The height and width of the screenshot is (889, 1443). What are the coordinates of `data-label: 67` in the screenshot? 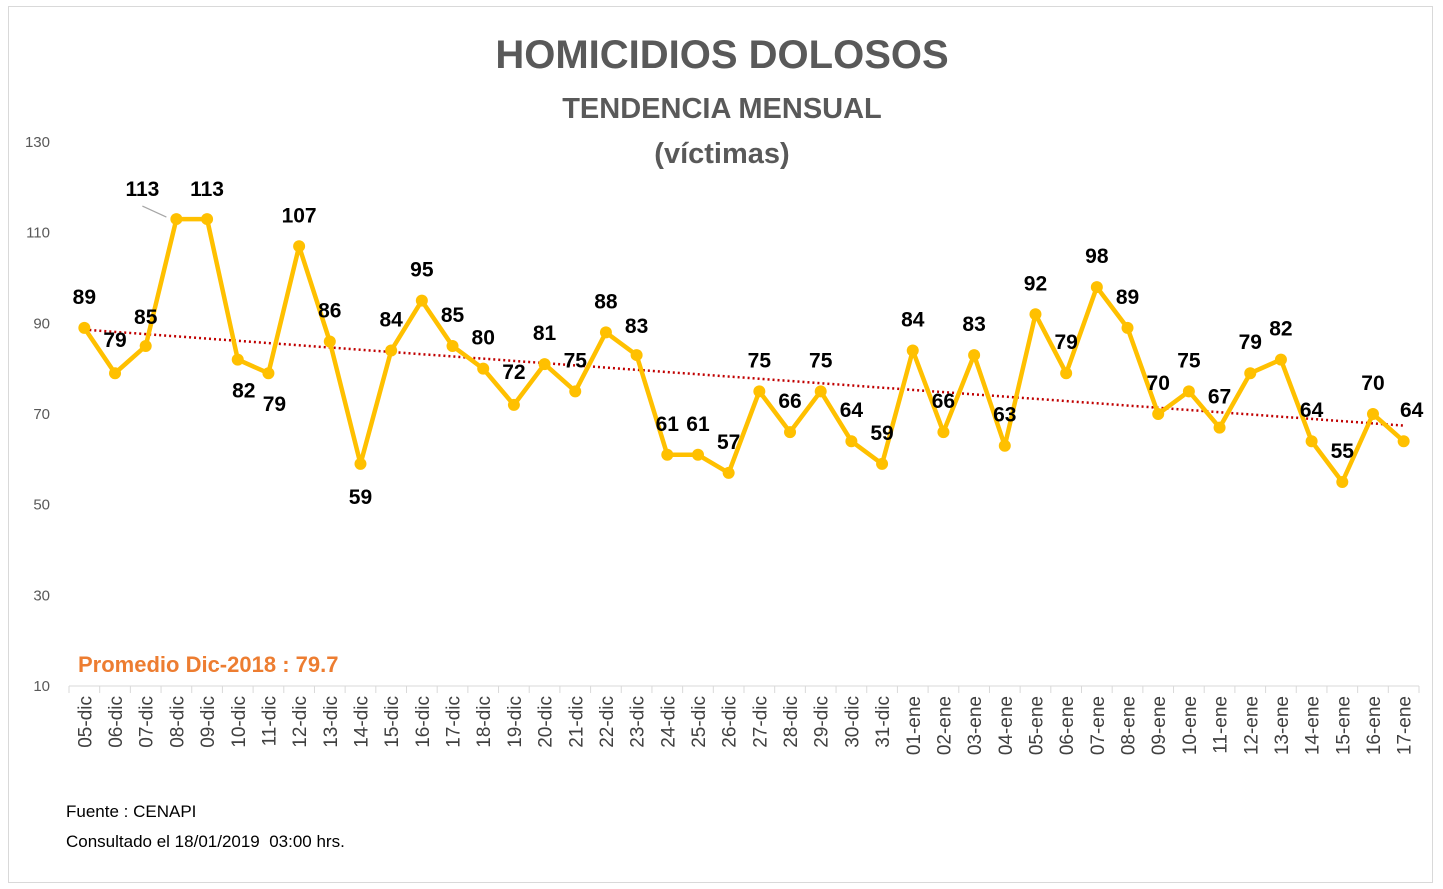 It's located at (1219, 397).